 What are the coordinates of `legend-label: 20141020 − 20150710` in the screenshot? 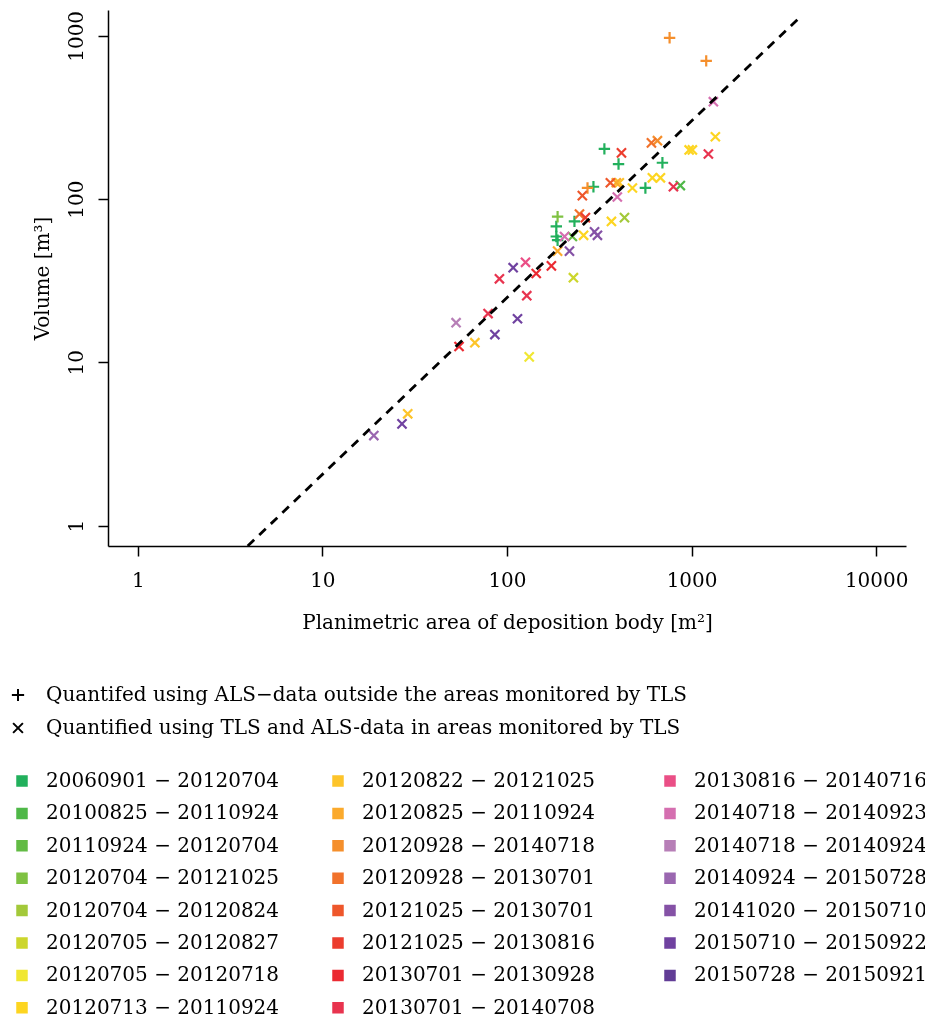 It's located at (809, 909).